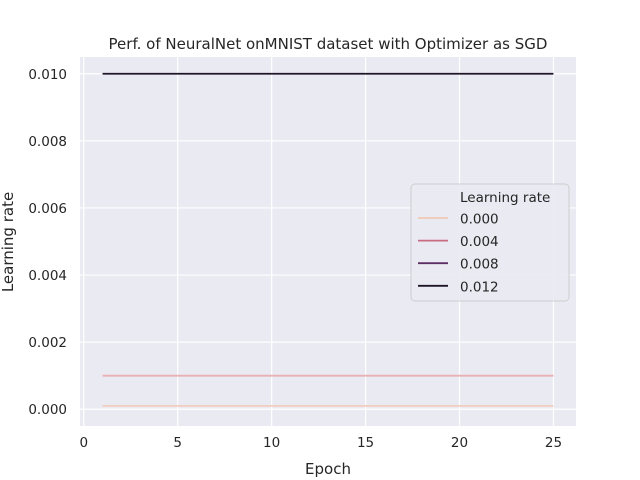 This screenshot has height=480, width=640. What do you see at coordinates (553, 443) in the screenshot?
I see `x-tick-label: 25` at bounding box center [553, 443].